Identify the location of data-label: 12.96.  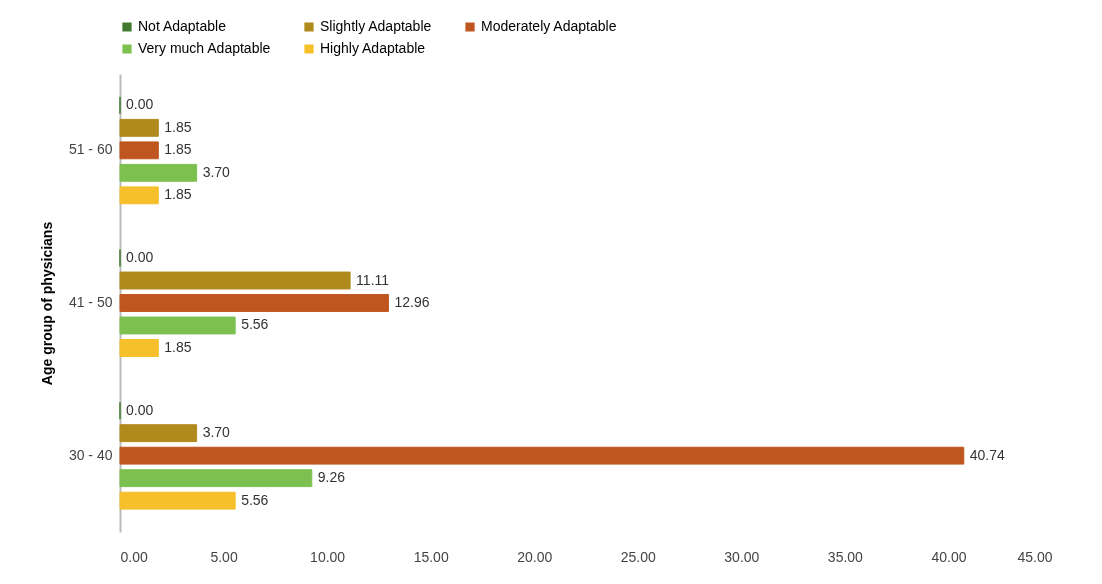
(412, 302).